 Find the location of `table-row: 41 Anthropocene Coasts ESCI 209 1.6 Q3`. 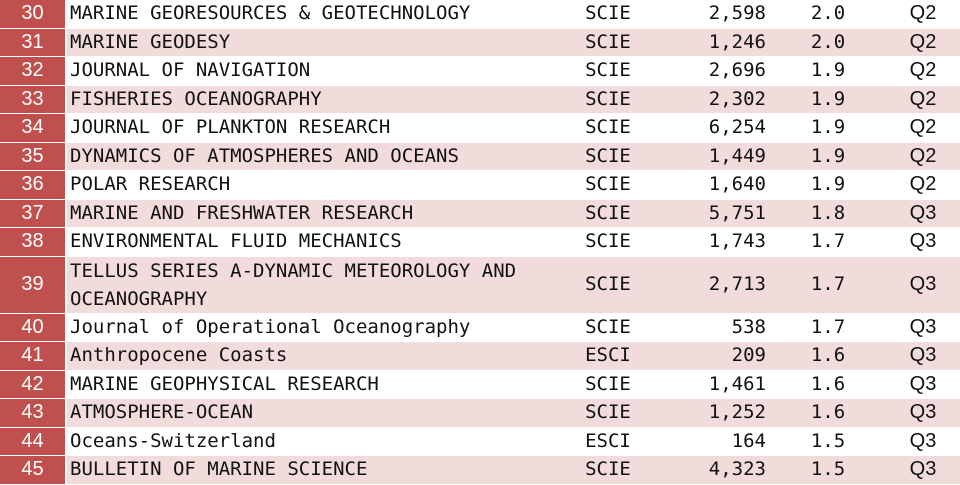

table-row: 41 Anthropocene Coasts ESCI 209 1.6 Q3 is located at coordinates (480, 356).